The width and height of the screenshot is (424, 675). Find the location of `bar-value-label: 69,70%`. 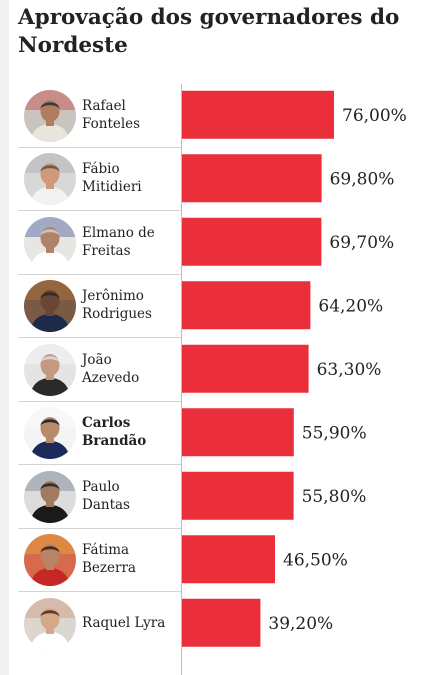

bar-value-label: 69,70% is located at coordinates (361, 243).